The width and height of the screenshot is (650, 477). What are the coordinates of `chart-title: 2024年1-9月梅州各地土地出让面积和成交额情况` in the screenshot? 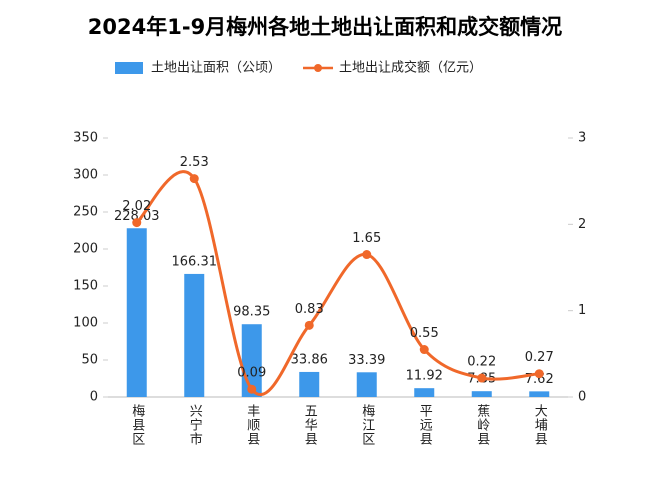 It's located at (325, 27).